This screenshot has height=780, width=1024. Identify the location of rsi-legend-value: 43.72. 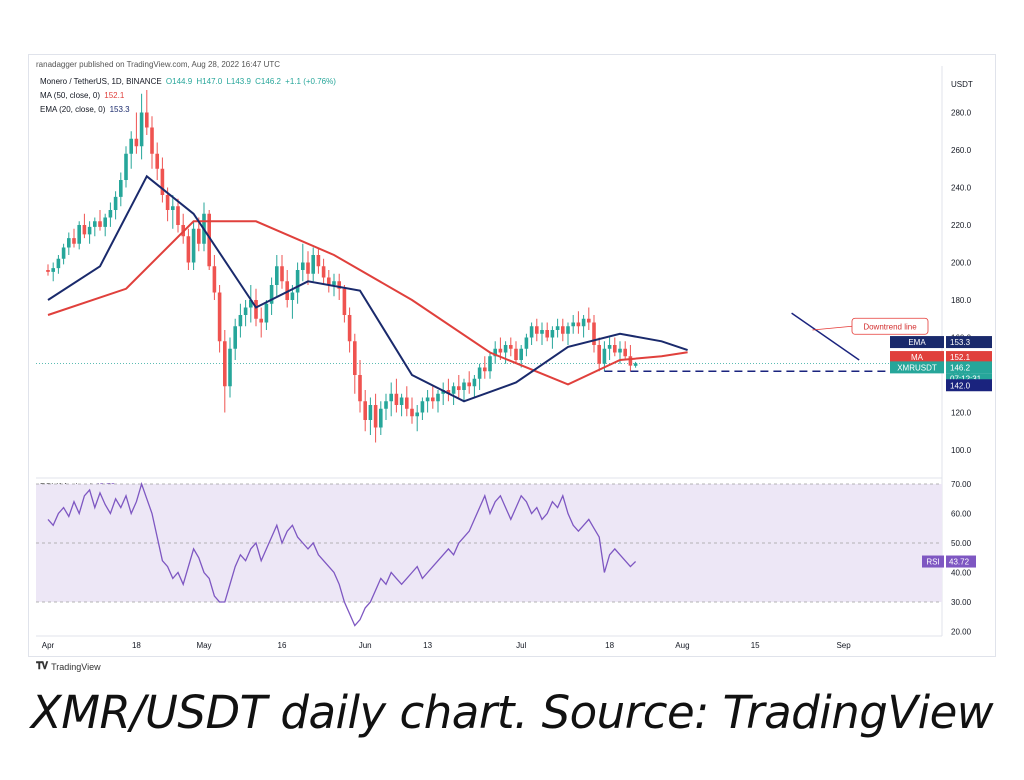
(105, 486).